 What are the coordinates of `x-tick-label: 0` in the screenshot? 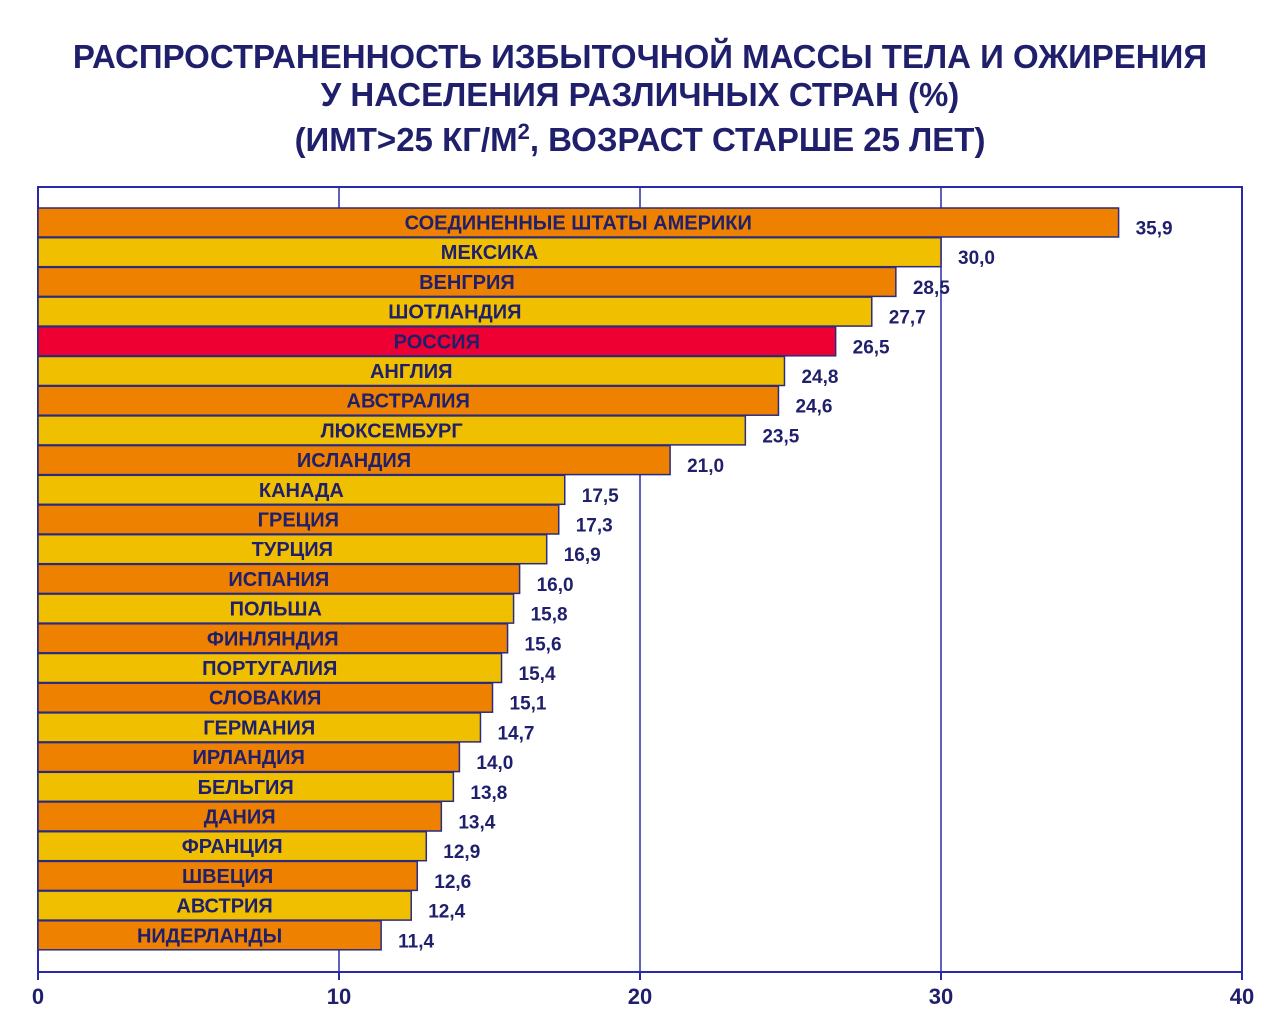 It's located at (38, 996).